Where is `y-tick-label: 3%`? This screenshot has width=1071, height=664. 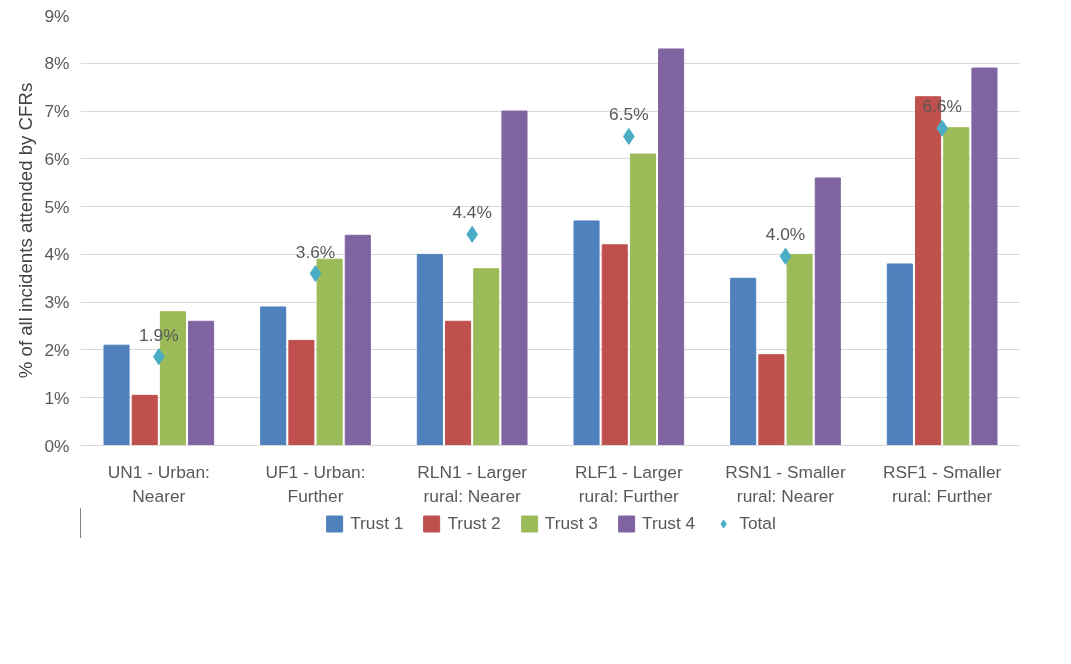 y-tick-label: 3% is located at coordinates (57, 302).